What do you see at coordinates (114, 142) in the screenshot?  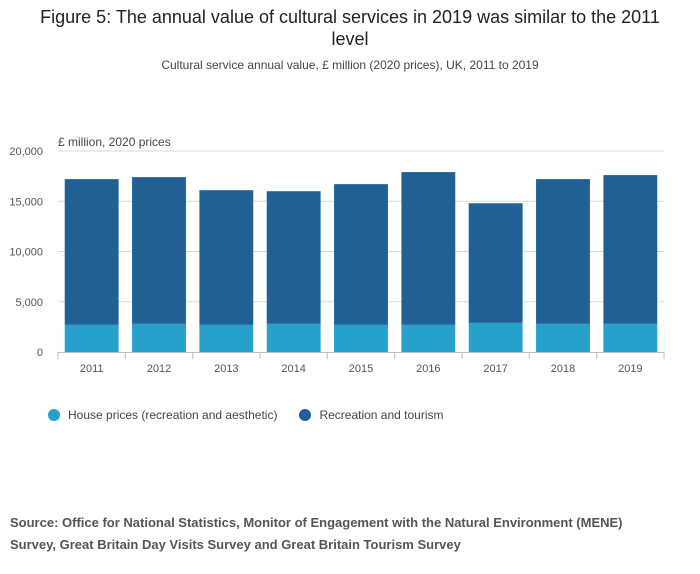 I see `y-axis-label: £ million, 2020 prices` at bounding box center [114, 142].